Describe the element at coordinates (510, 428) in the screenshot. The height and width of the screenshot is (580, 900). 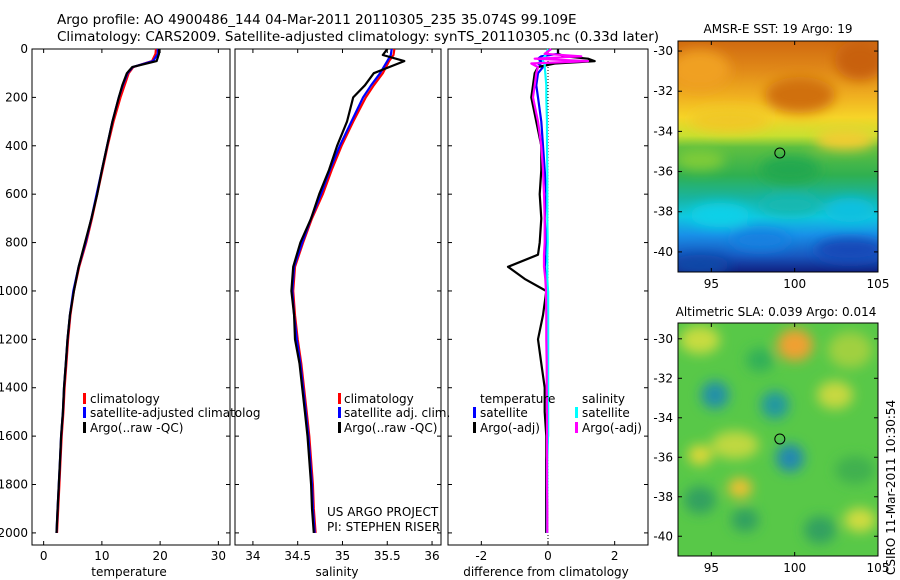
I see `legend-label-temp-argo: Argo(-adj)` at that location.